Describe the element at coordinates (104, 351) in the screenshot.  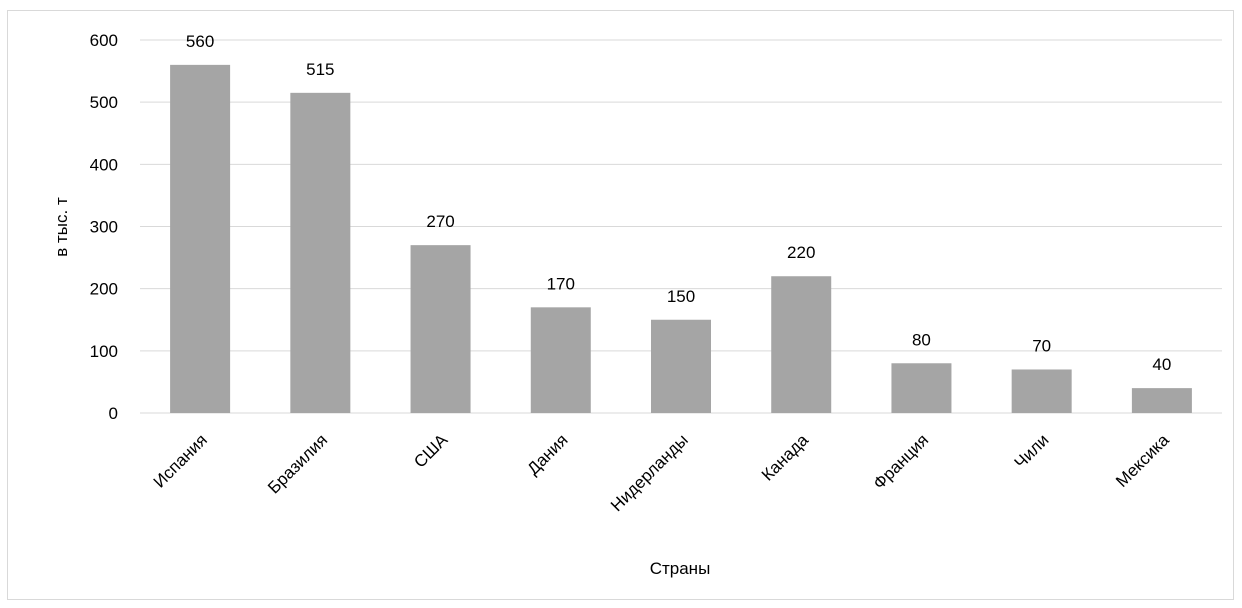
I see `y-tick-label: 100` at that location.